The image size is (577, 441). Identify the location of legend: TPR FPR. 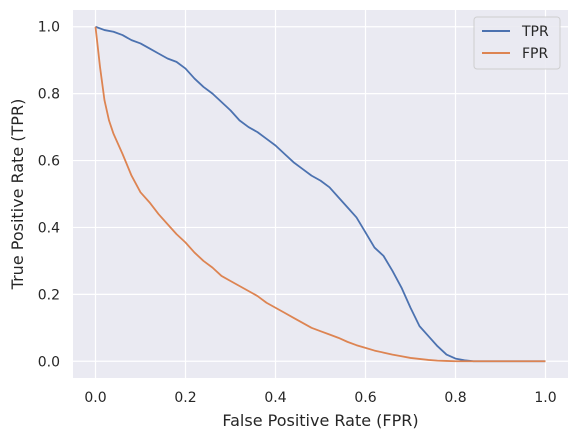
(517, 43).